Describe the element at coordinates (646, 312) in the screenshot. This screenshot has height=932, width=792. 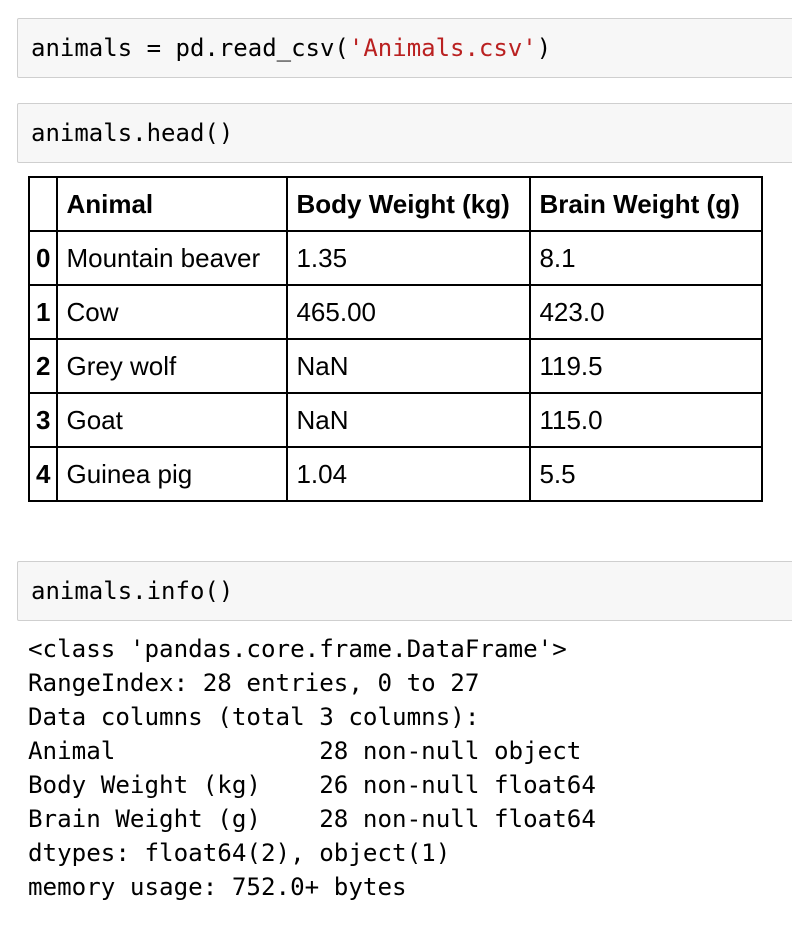
I see `cell-brain-weight: 423.0` at that location.